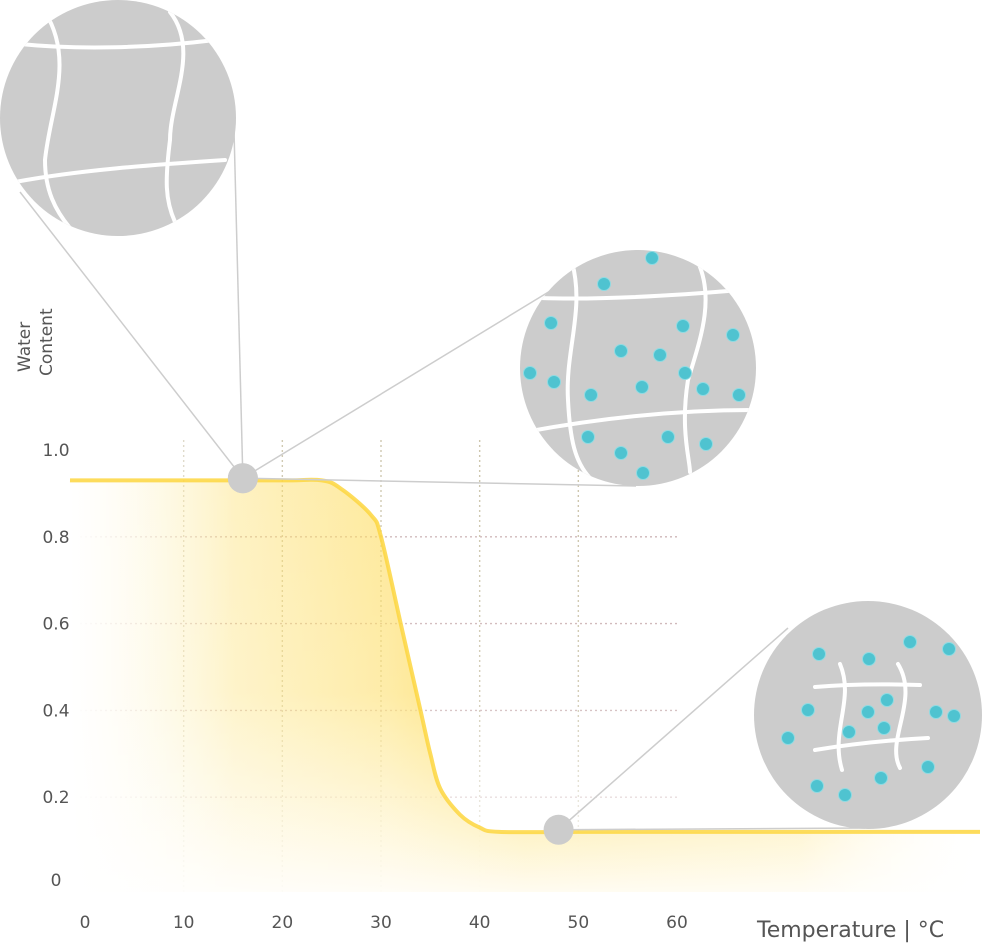 The image size is (986, 946). I want to click on y-tick-0.4: 0.4, so click(55, 711).